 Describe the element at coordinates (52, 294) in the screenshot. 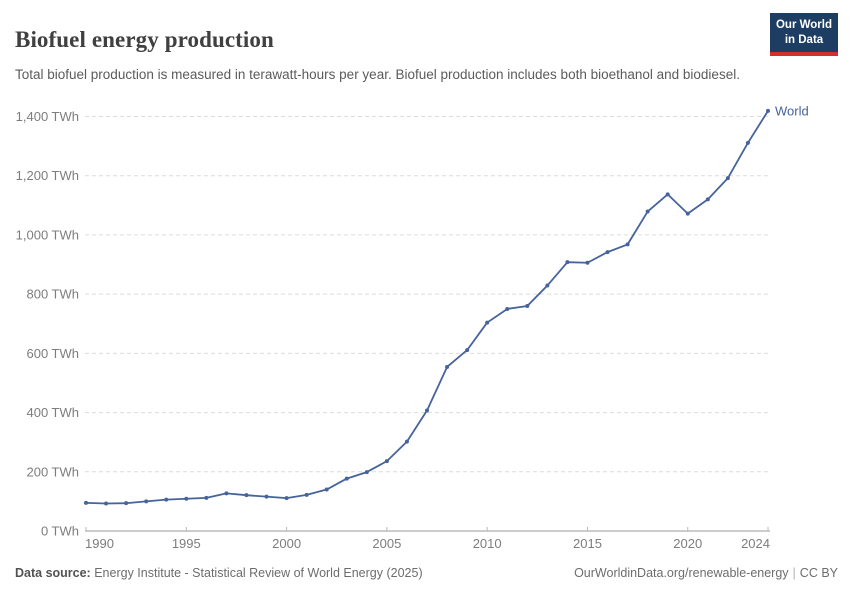

I see `svg-text: 800 TWh` at that location.